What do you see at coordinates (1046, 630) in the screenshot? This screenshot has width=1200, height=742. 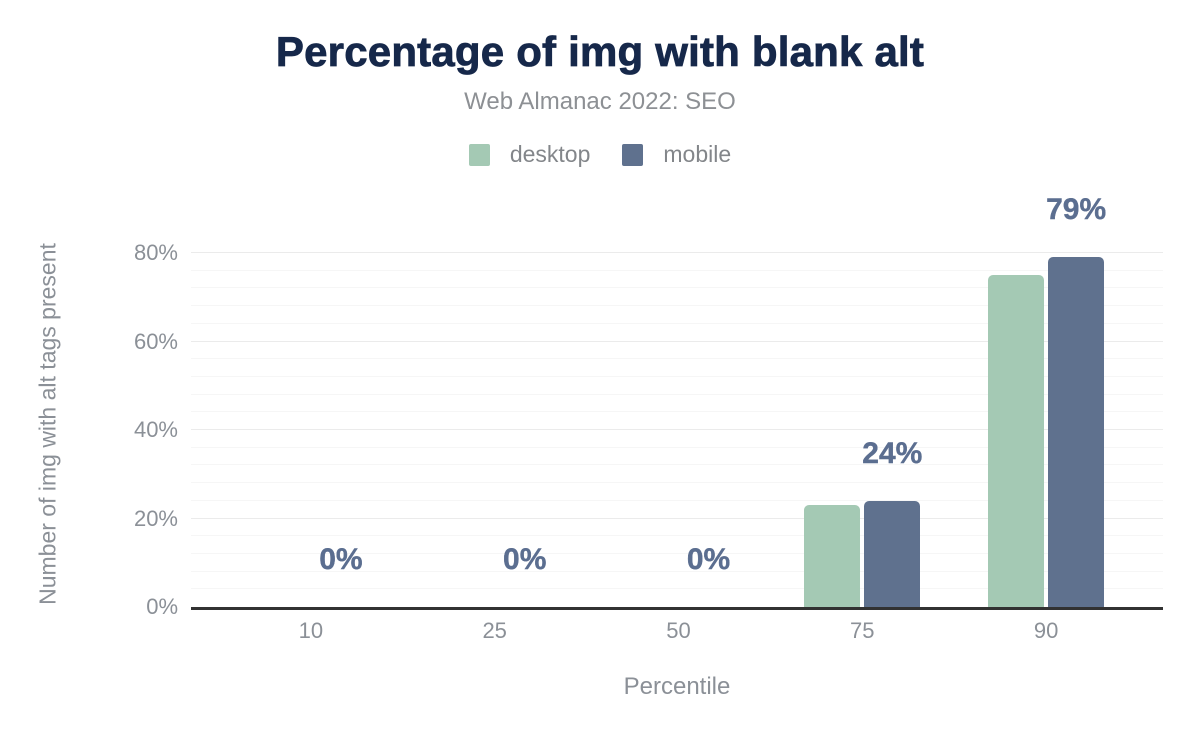 I see `x-tick-label-90: 90` at bounding box center [1046, 630].